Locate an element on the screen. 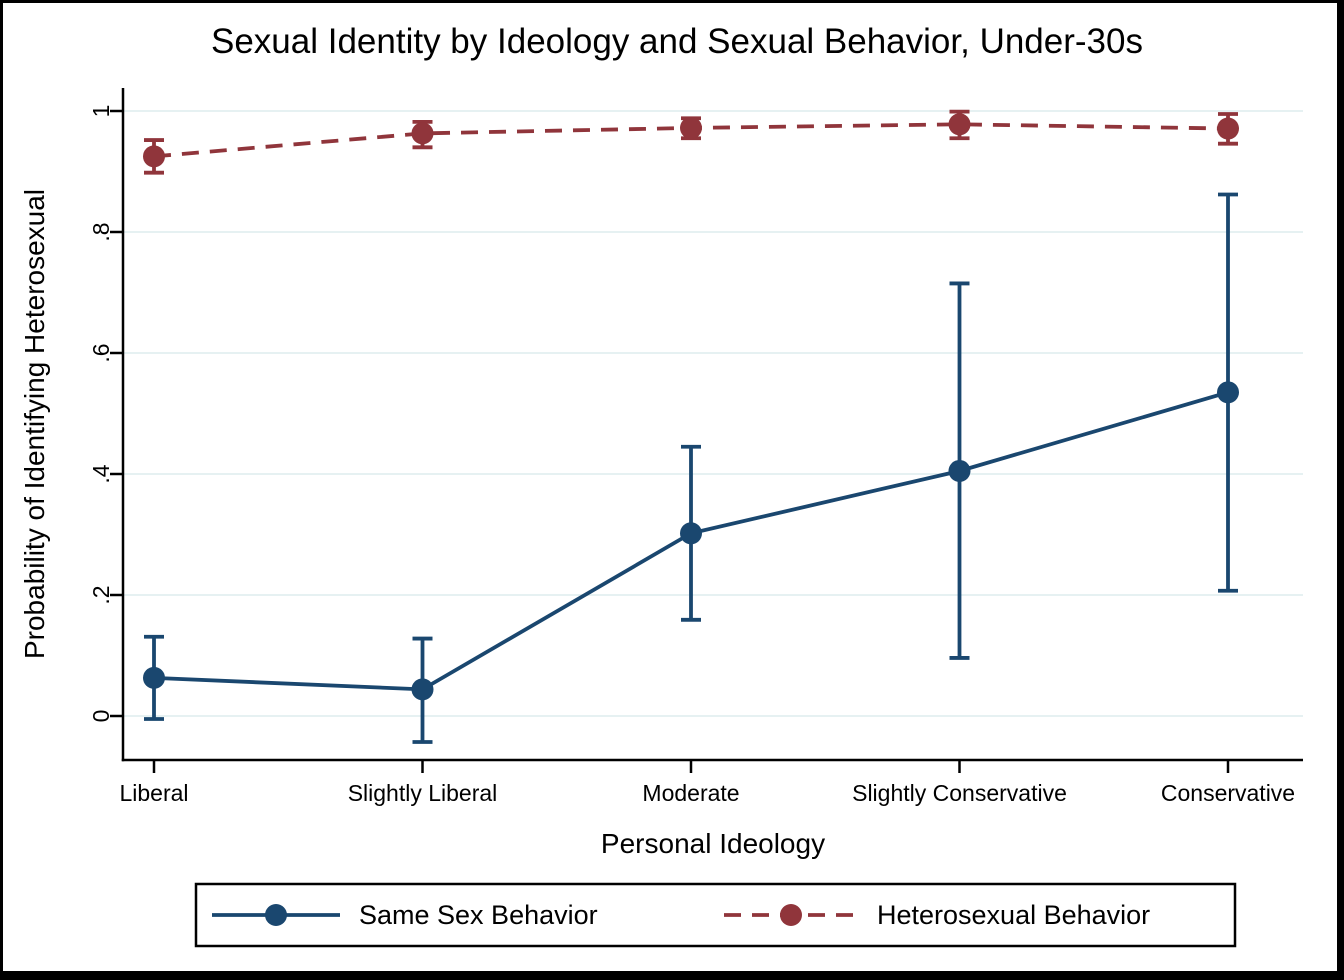 Image resolution: width=1344 pixels, height=980 pixels. y-tick-label-0: 0 is located at coordinates (101, 716).